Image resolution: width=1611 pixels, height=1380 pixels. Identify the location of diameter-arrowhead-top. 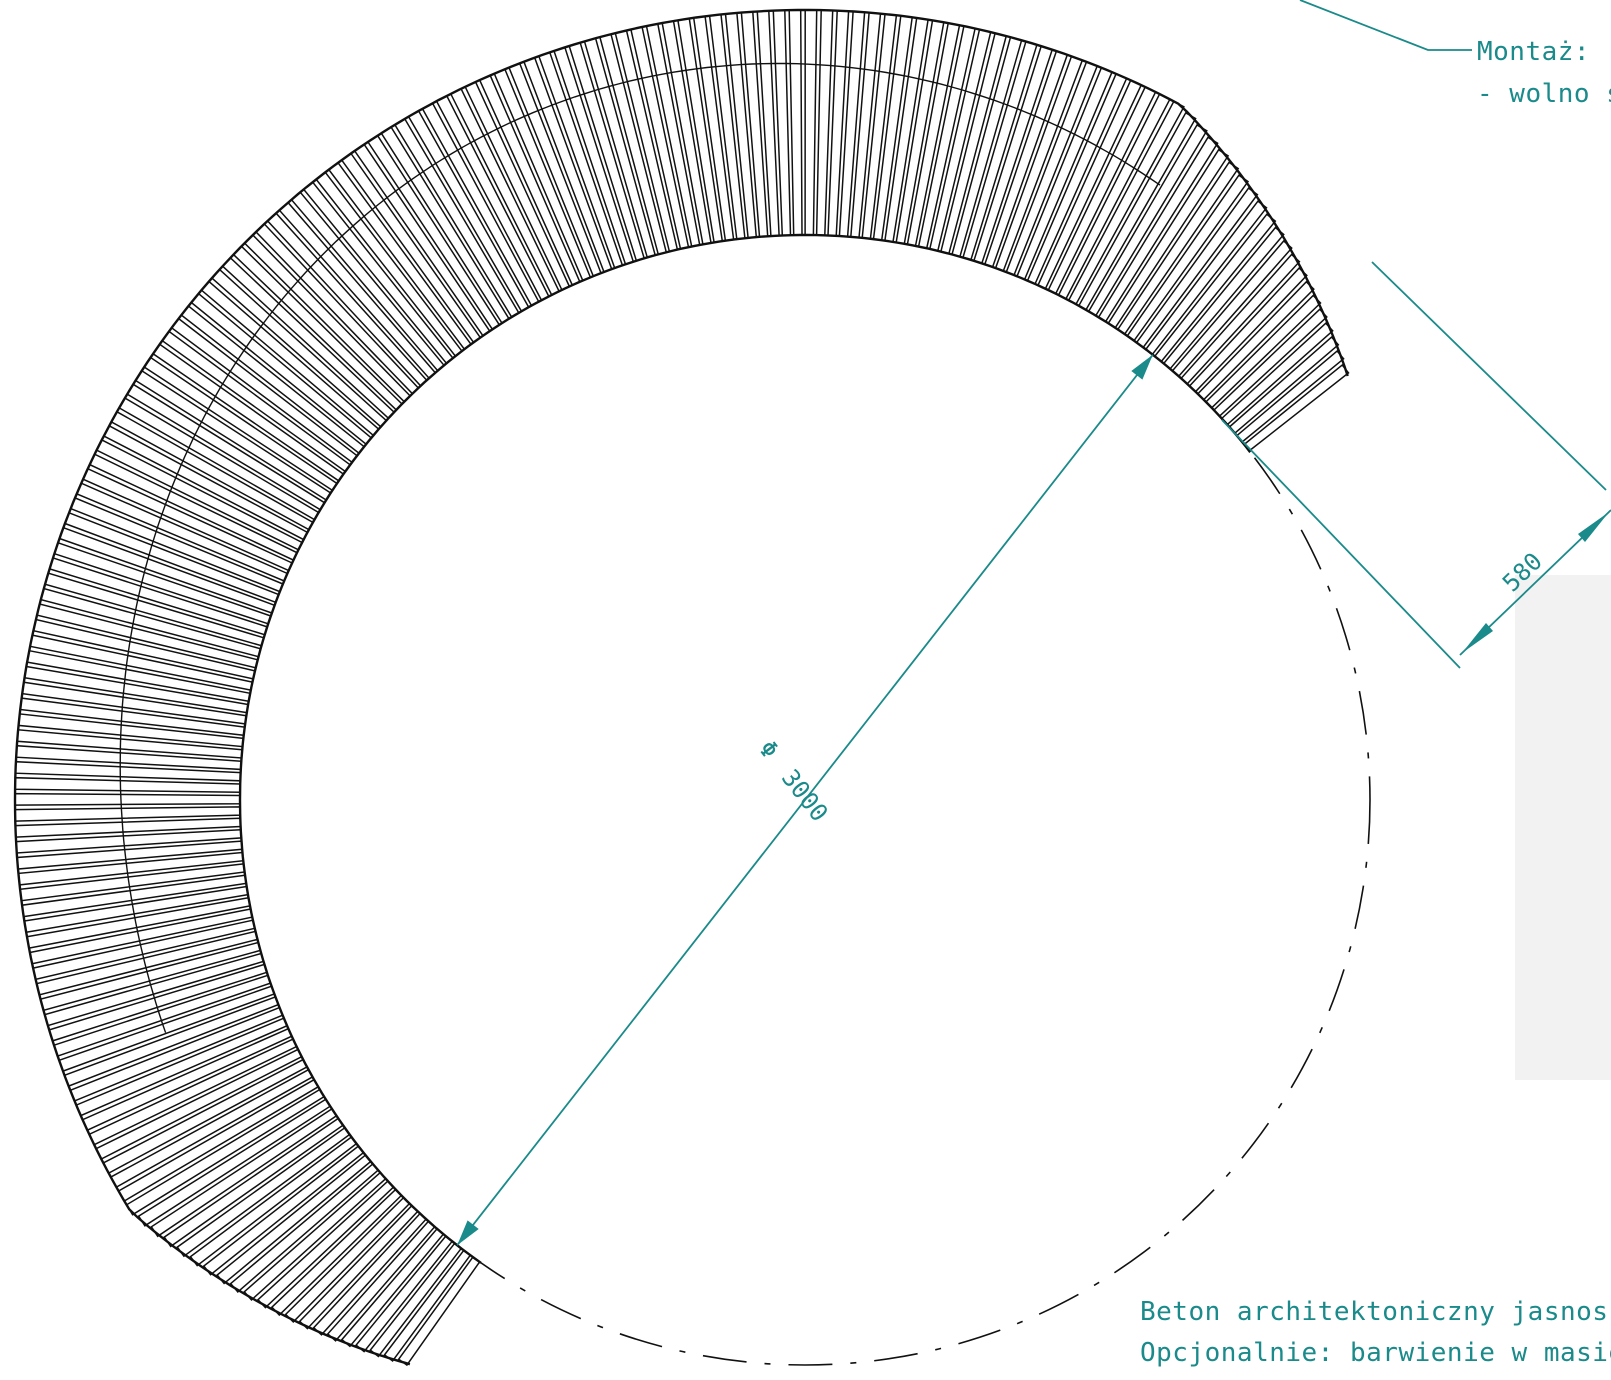
(1142, 367).